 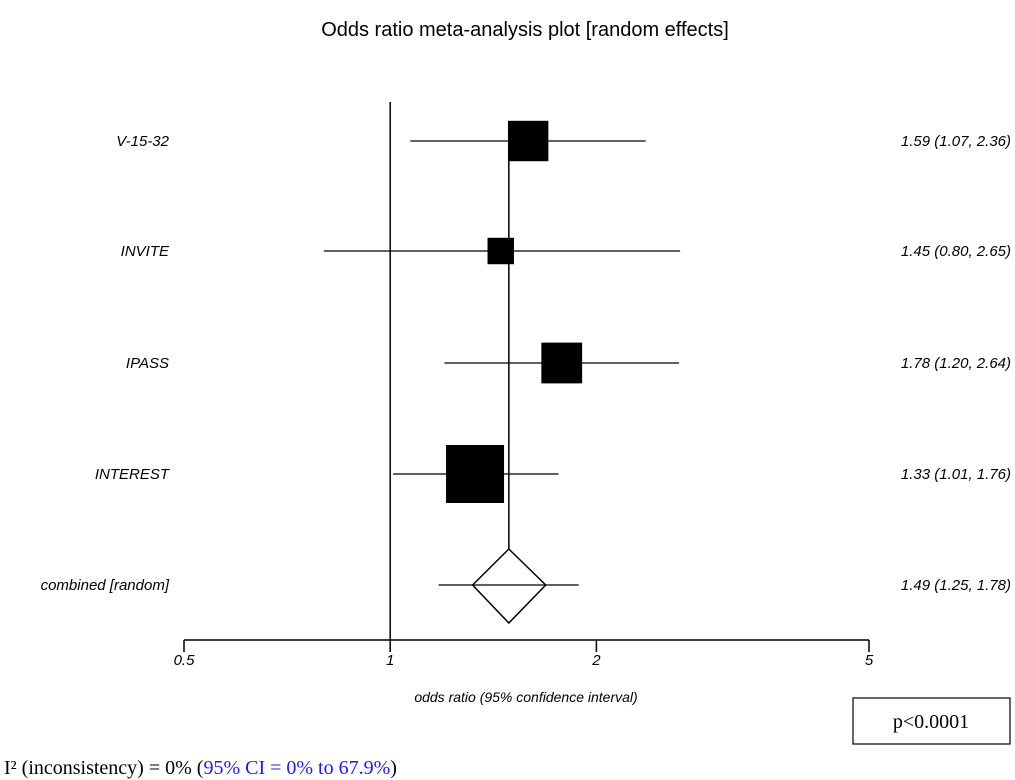 I want to click on x-axis-title: odds ratio (95% confidence interval), so click(x=525, y=697).